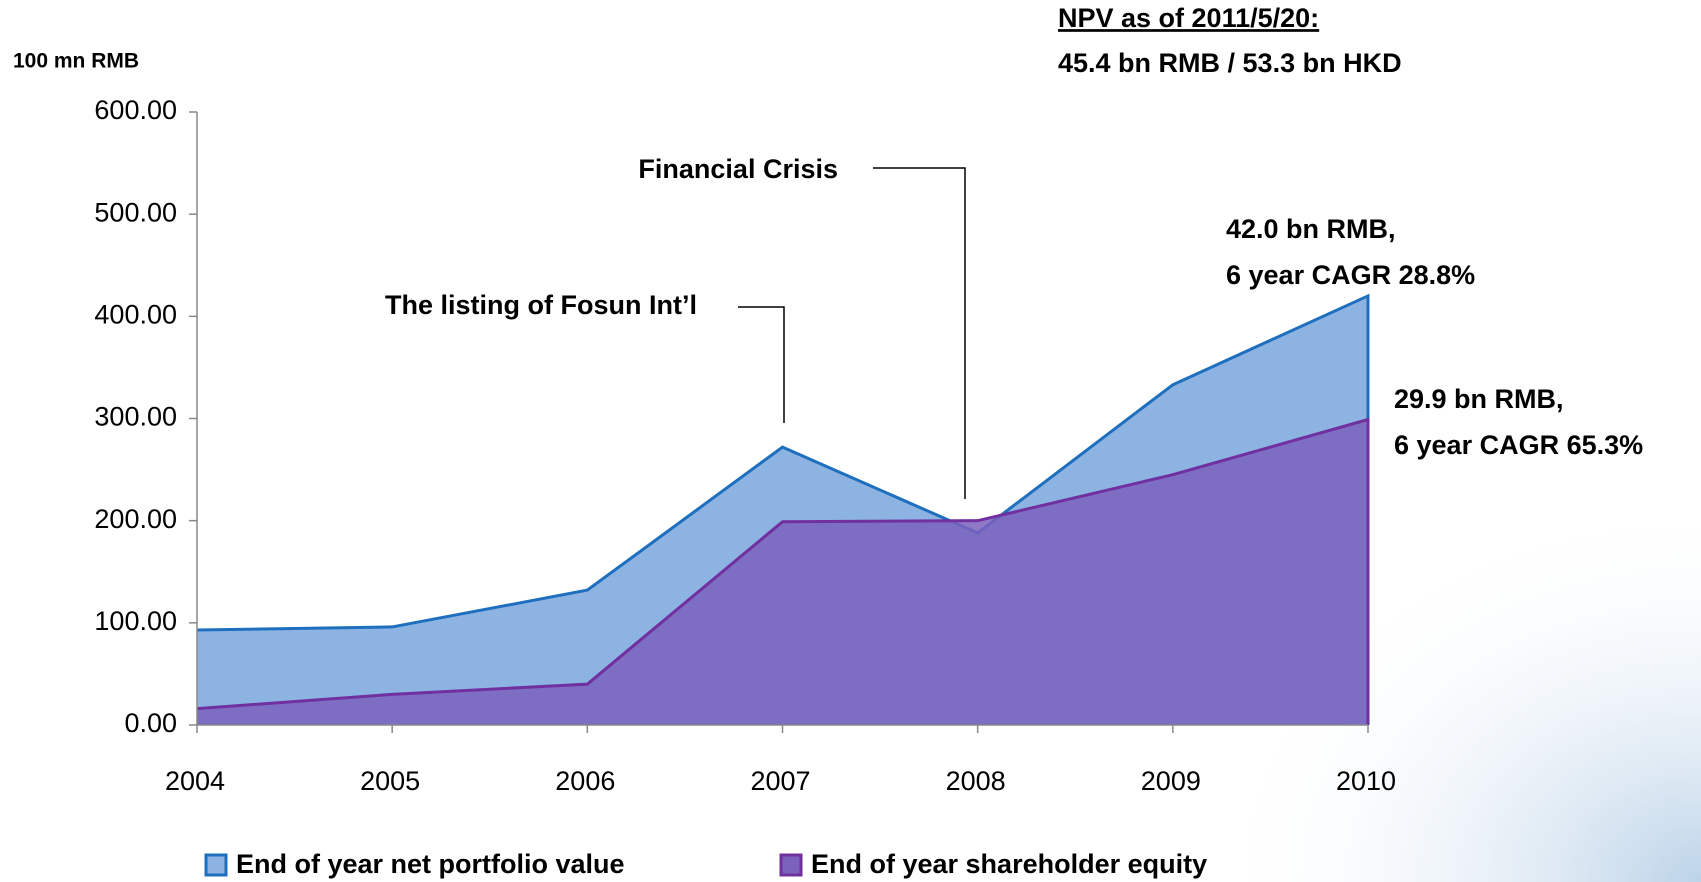 Image resolution: width=1701 pixels, height=882 pixels. Describe the element at coordinates (1311, 229) in the screenshot. I see `annotation: 42.0 bn RMB,` at that location.